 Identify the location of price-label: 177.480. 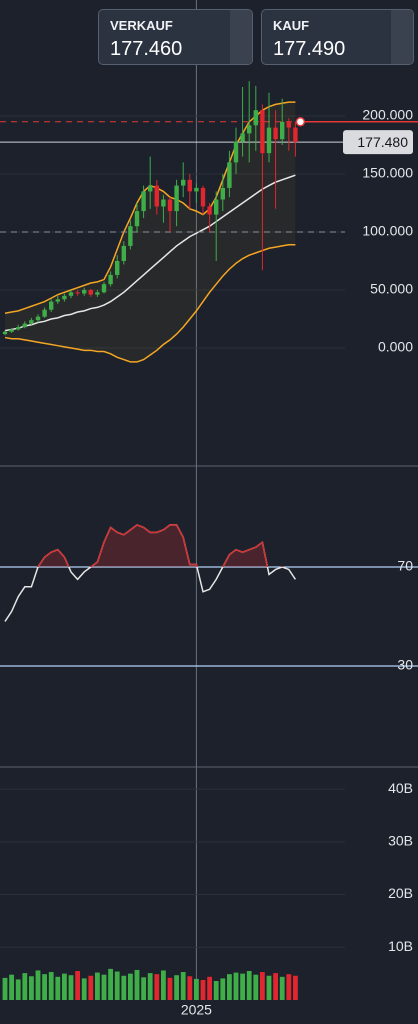
(382, 142).